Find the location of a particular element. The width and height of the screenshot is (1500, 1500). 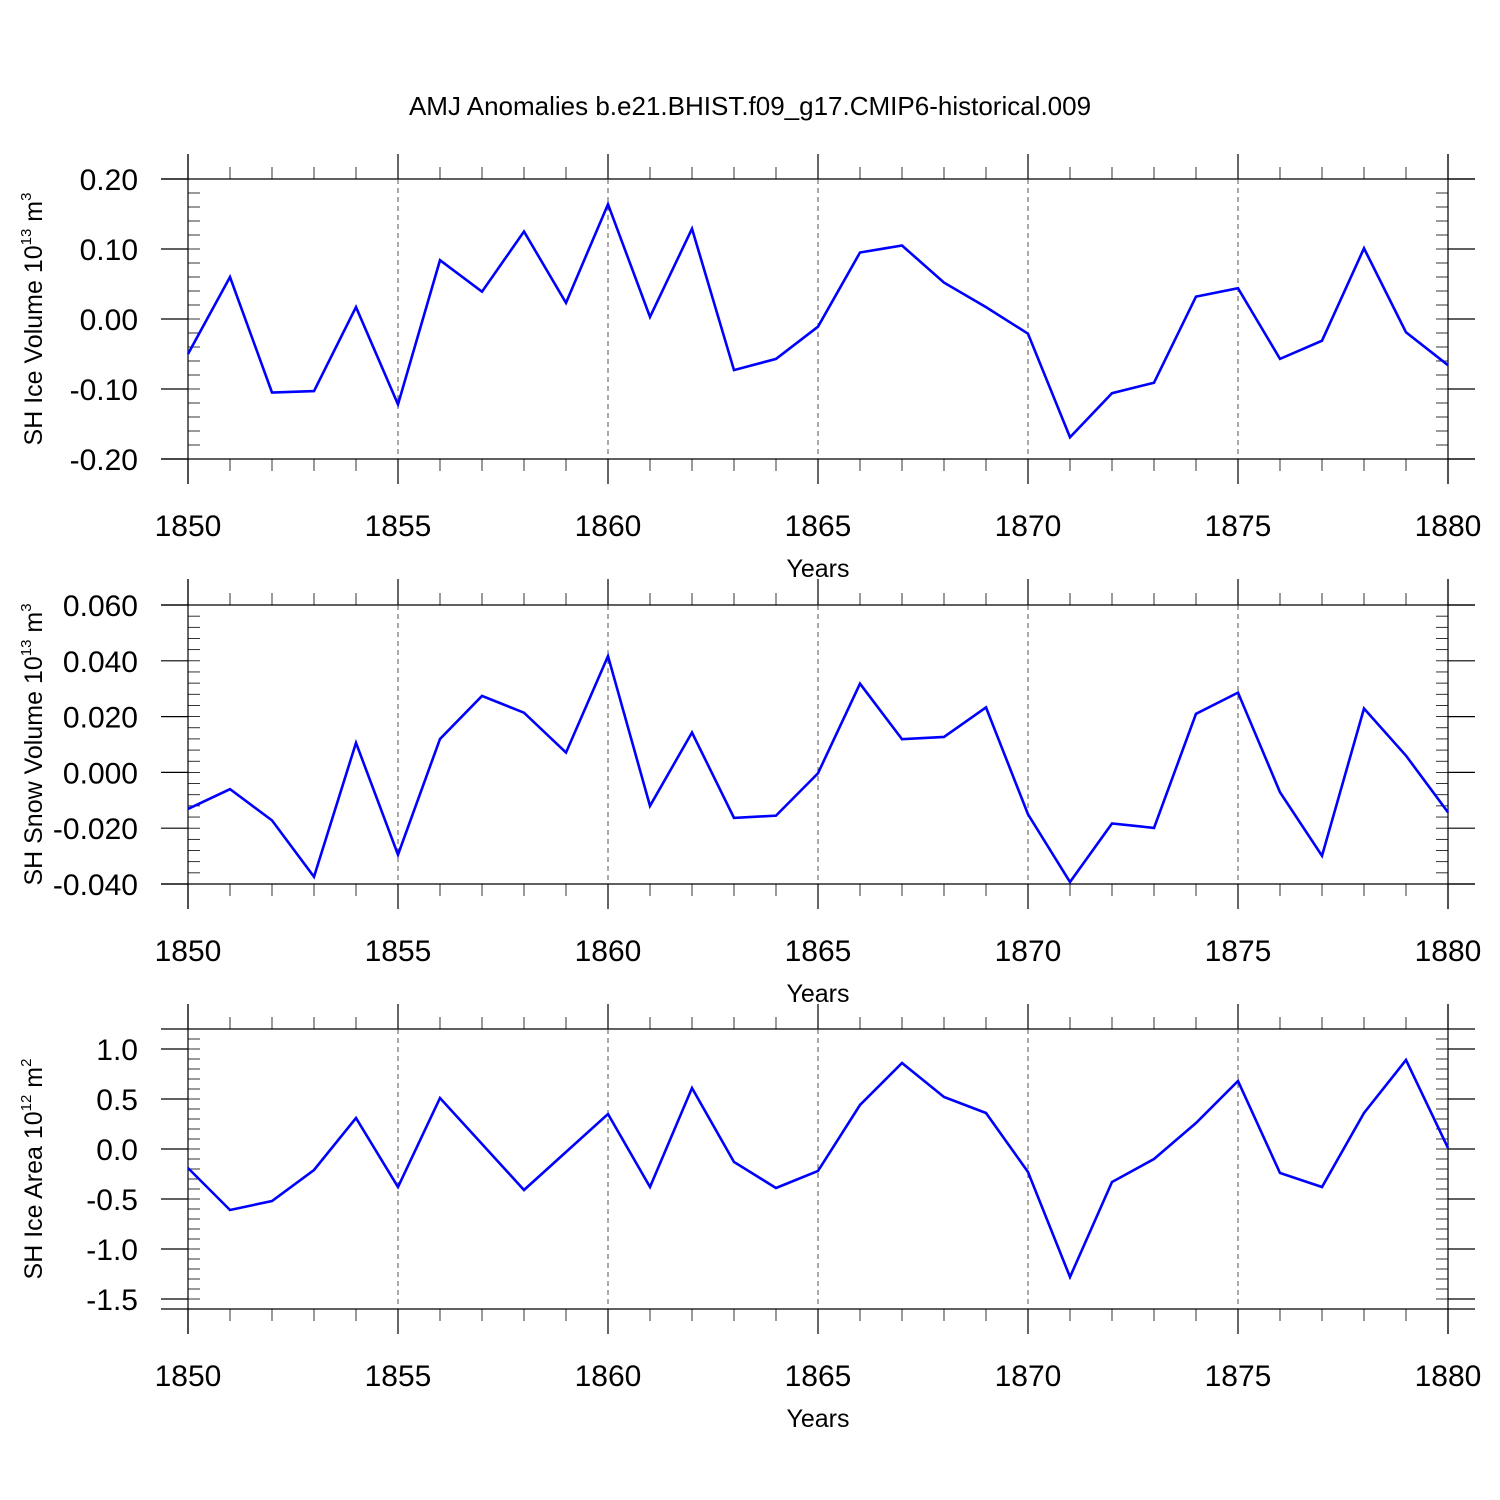

ice-area-x-tick-label: 1855 is located at coordinates (398, 1376).